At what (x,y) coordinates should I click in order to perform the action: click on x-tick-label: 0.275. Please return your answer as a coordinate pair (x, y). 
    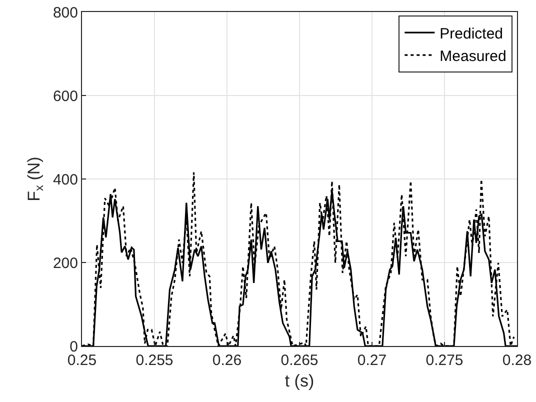
    Looking at the image, I should click on (445, 360).